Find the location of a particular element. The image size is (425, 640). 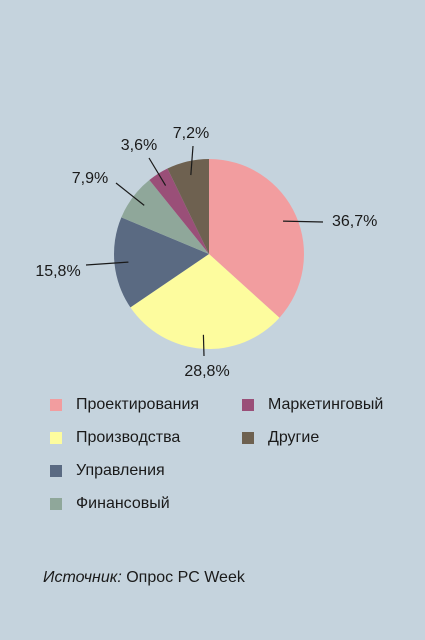

legend-item-6: Другие is located at coordinates (280, 438).